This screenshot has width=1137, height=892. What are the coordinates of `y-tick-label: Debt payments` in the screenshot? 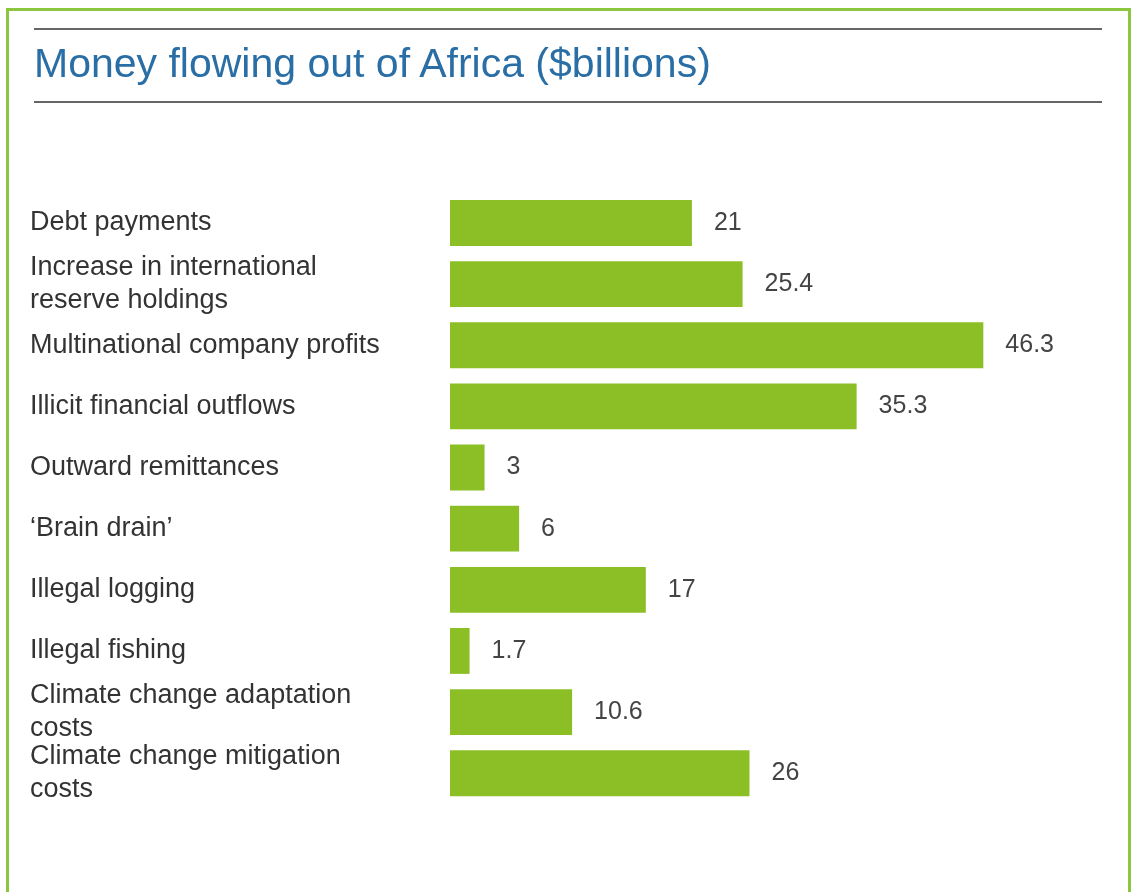 It's located at (121, 221).